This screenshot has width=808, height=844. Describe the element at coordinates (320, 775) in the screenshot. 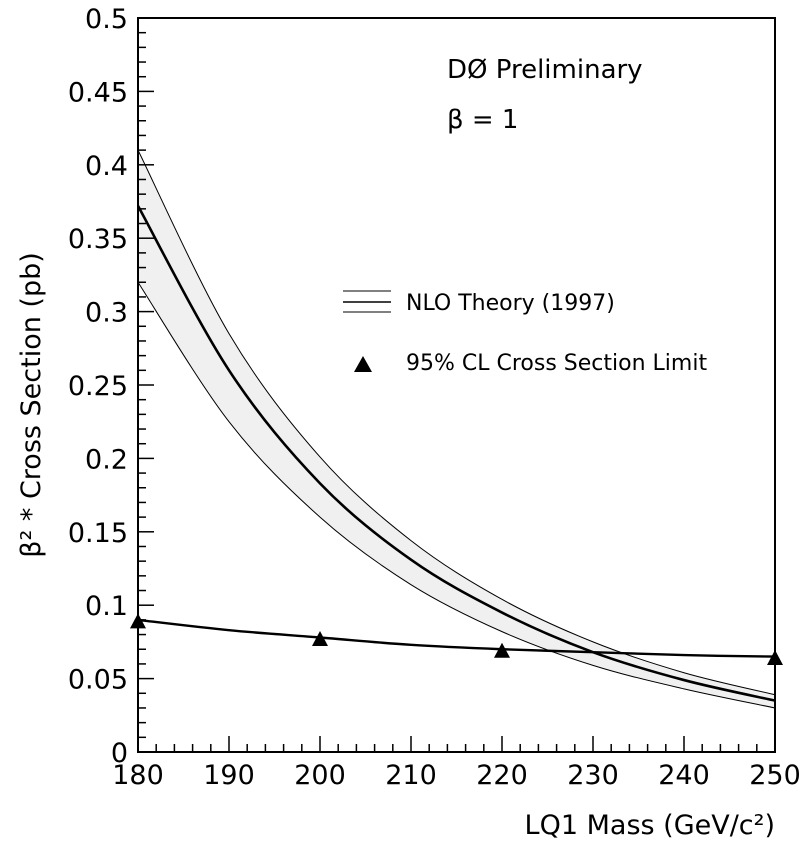

I see `x-tick-label: 200` at that location.